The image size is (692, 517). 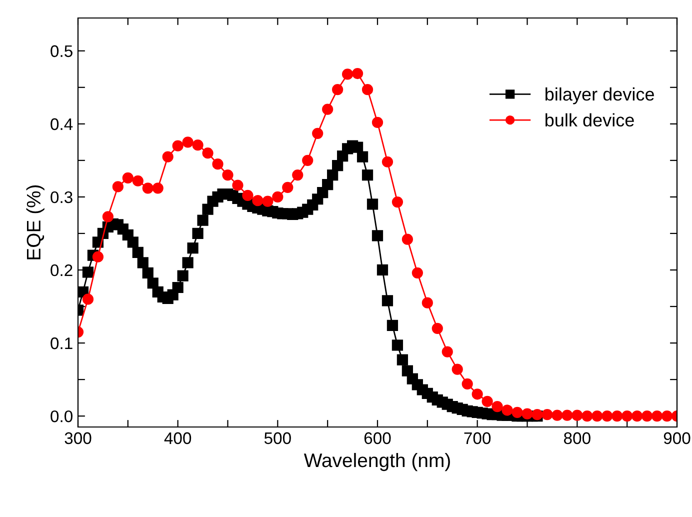 What do you see at coordinates (677, 438) in the screenshot?
I see `x-tick-label: 900` at bounding box center [677, 438].